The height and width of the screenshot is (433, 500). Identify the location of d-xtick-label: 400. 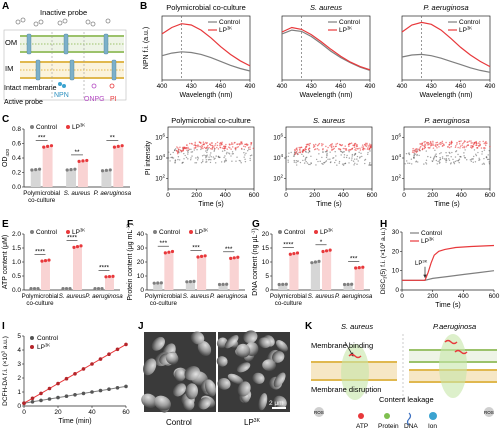
(225, 195).